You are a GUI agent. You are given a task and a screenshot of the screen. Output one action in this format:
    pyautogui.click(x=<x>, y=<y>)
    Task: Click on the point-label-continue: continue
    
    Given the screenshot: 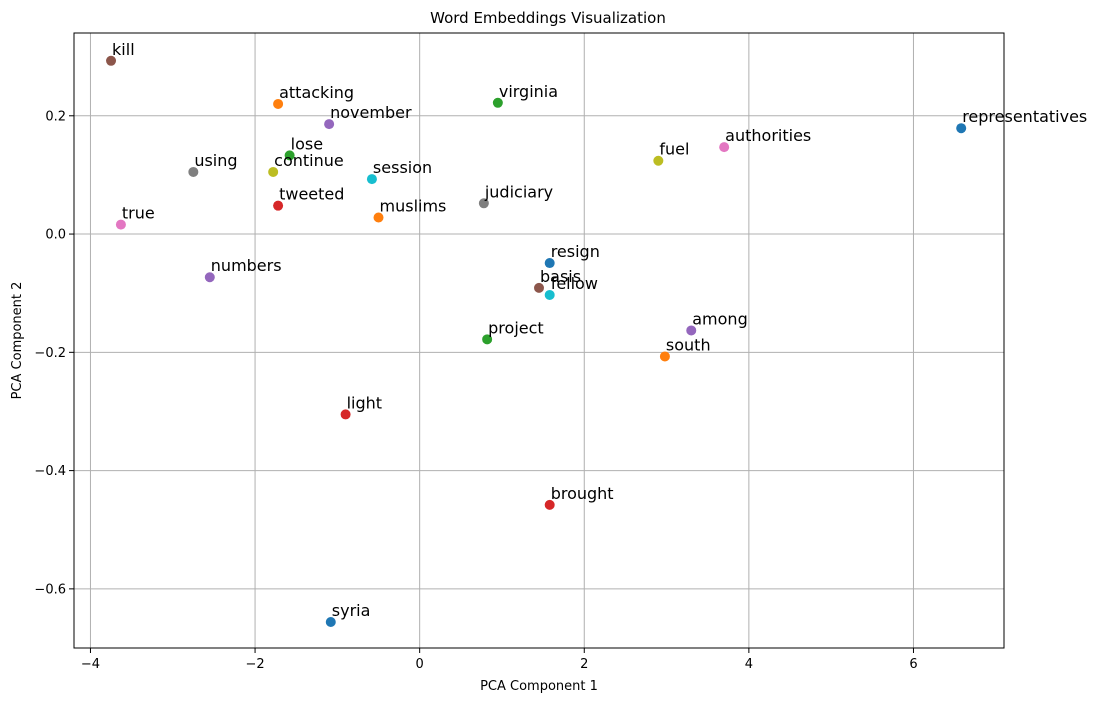 What is the action you would take?
    pyautogui.click(x=309, y=160)
    